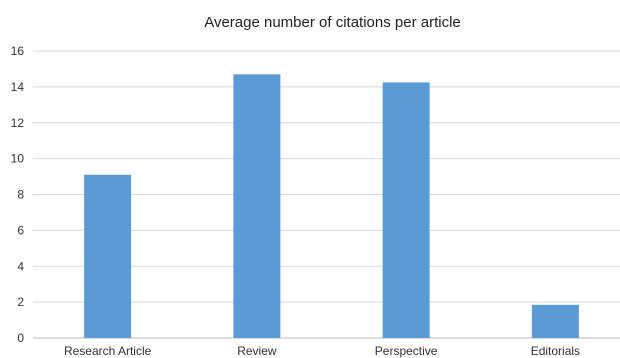 Image resolution: width=620 pixels, height=358 pixels. I want to click on y-tick-label: 4, so click(20, 266).